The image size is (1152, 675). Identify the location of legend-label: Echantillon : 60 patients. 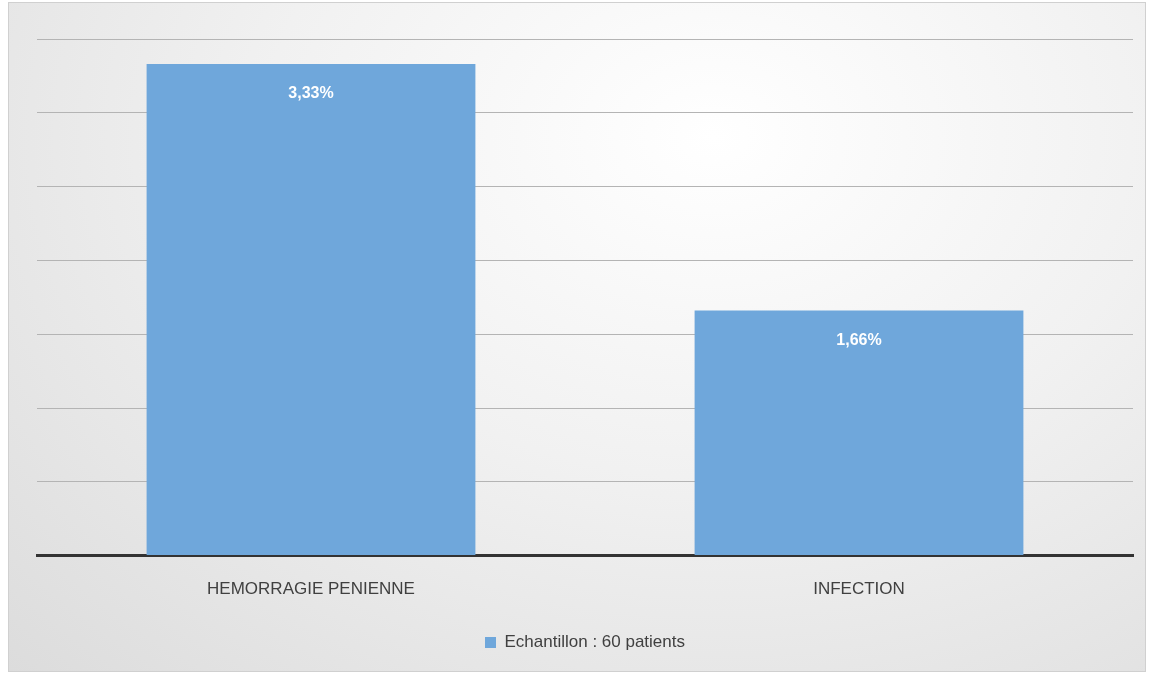
(595, 642).